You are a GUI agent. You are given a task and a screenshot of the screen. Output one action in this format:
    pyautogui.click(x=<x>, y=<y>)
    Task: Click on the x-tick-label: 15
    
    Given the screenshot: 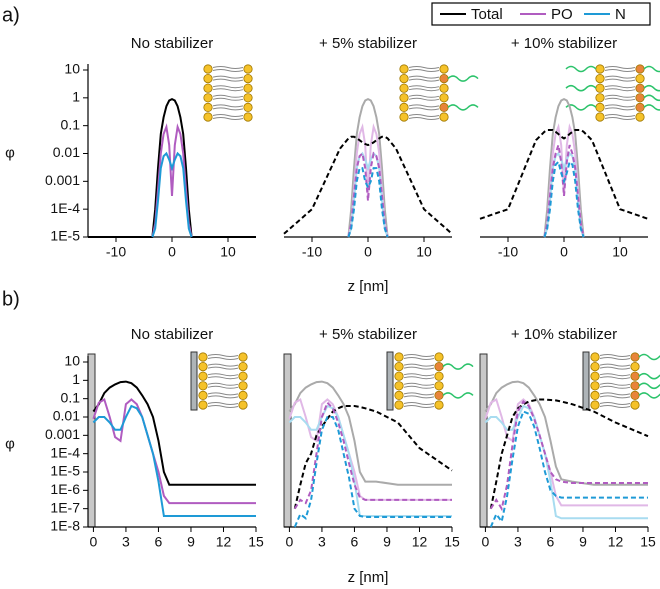 What is the action you would take?
    pyautogui.click(x=452, y=542)
    